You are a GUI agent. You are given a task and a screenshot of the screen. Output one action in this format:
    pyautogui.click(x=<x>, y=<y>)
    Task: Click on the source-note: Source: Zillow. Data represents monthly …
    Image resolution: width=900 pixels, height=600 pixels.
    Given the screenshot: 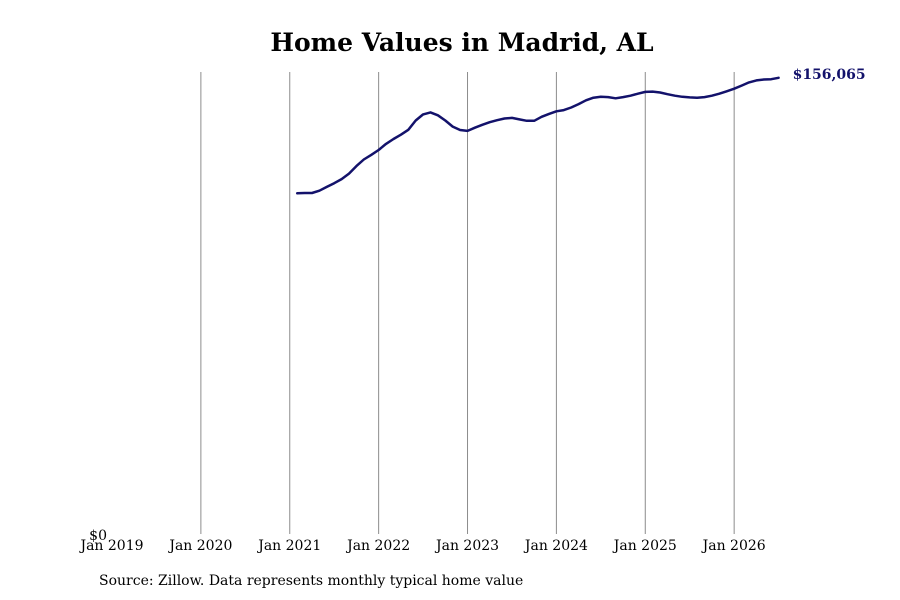 What is the action you would take?
    pyautogui.click(x=311, y=581)
    